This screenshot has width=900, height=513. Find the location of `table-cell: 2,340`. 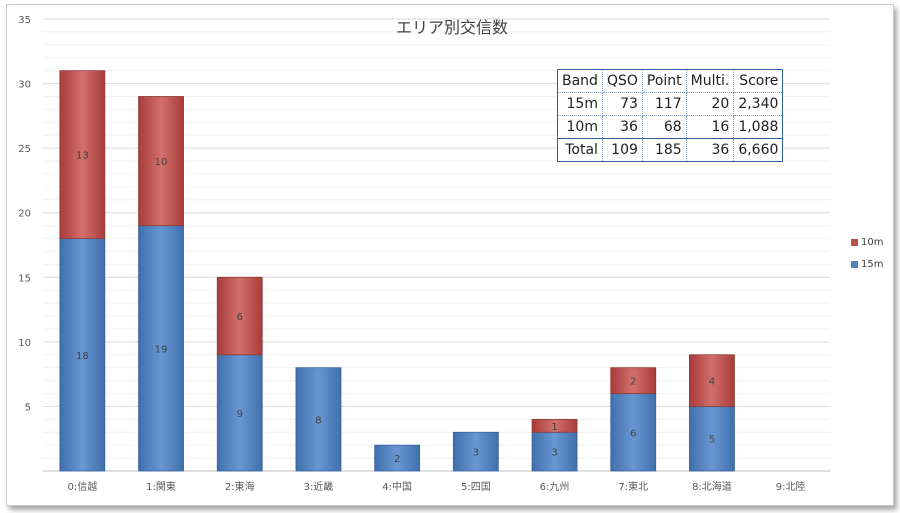

table-cell: 2,340 is located at coordinates (758, 104).